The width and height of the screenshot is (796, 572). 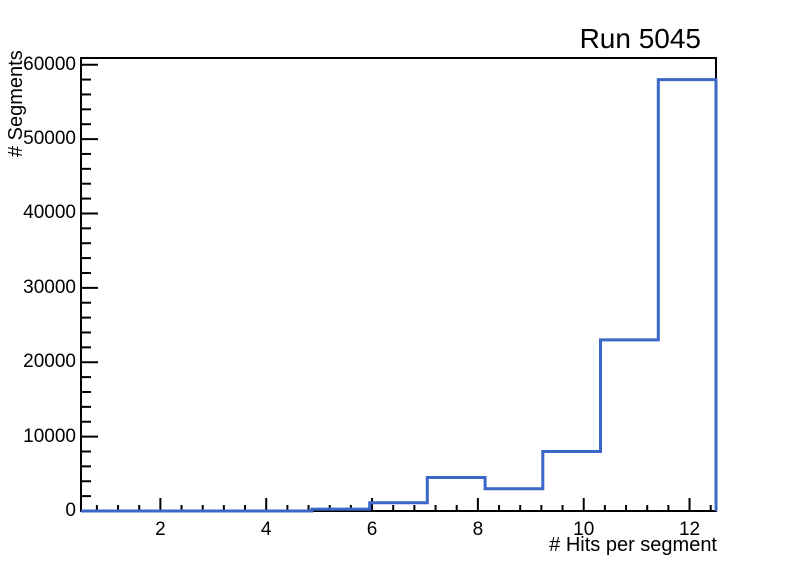 What do you see at coordinates (49, 64) in the screenshot?
I see `y-tick-label: 60000` at bounding box center [49, 64].